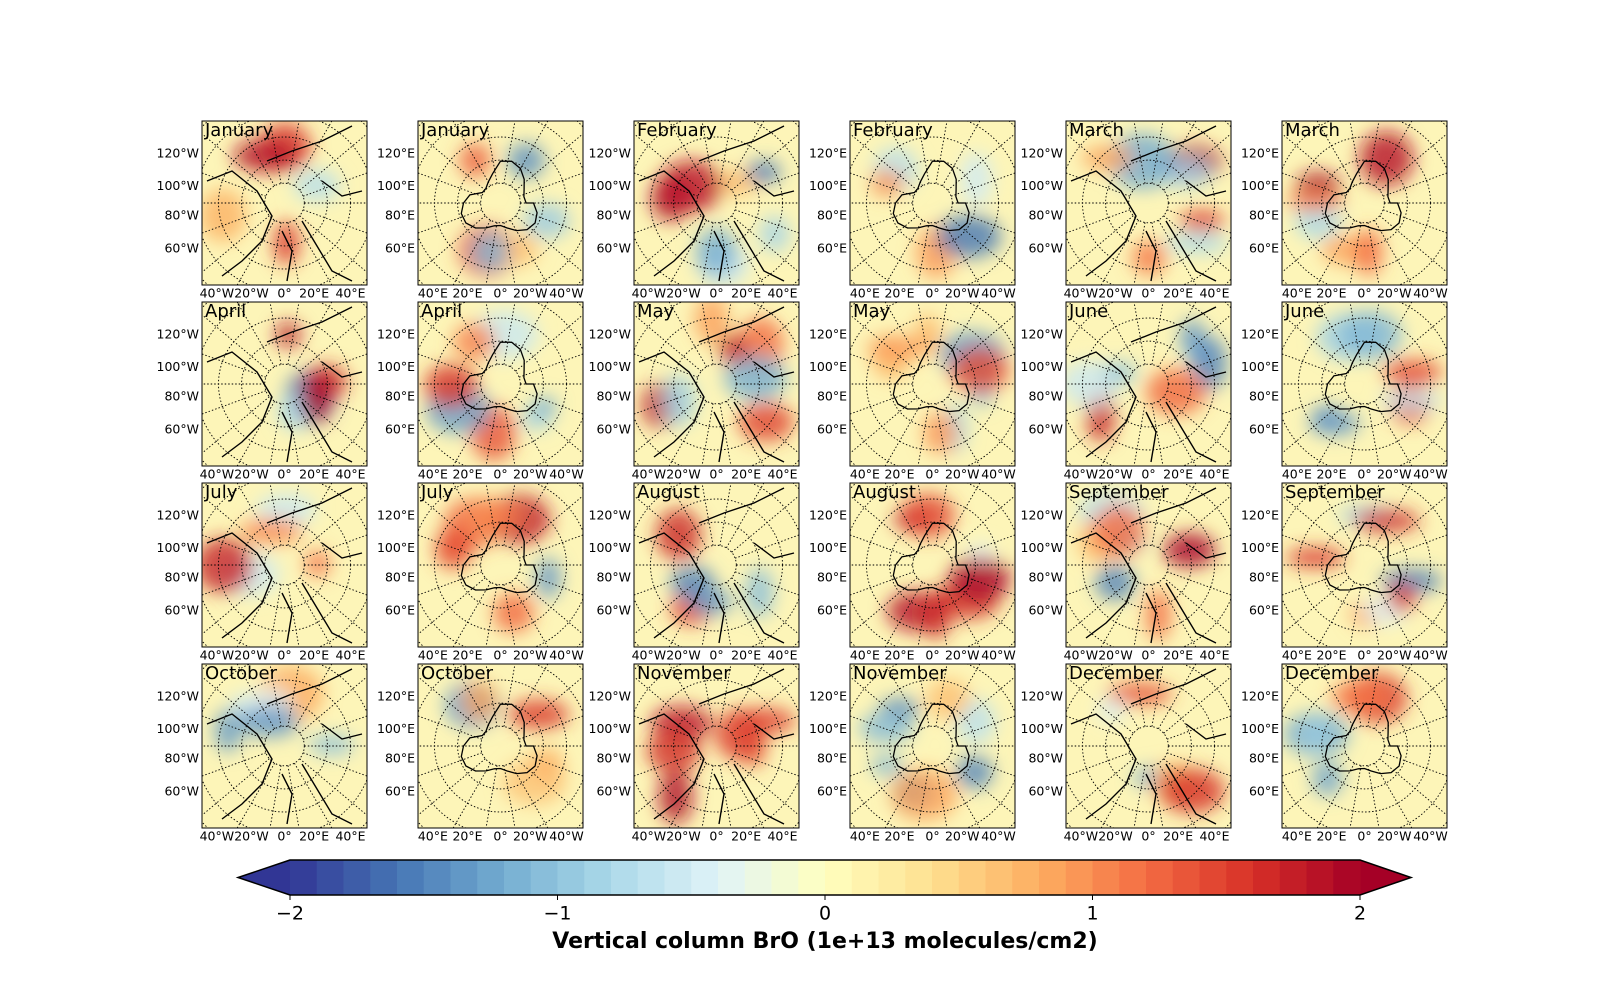  I want to click on panel-title: October, so click(241, 673).